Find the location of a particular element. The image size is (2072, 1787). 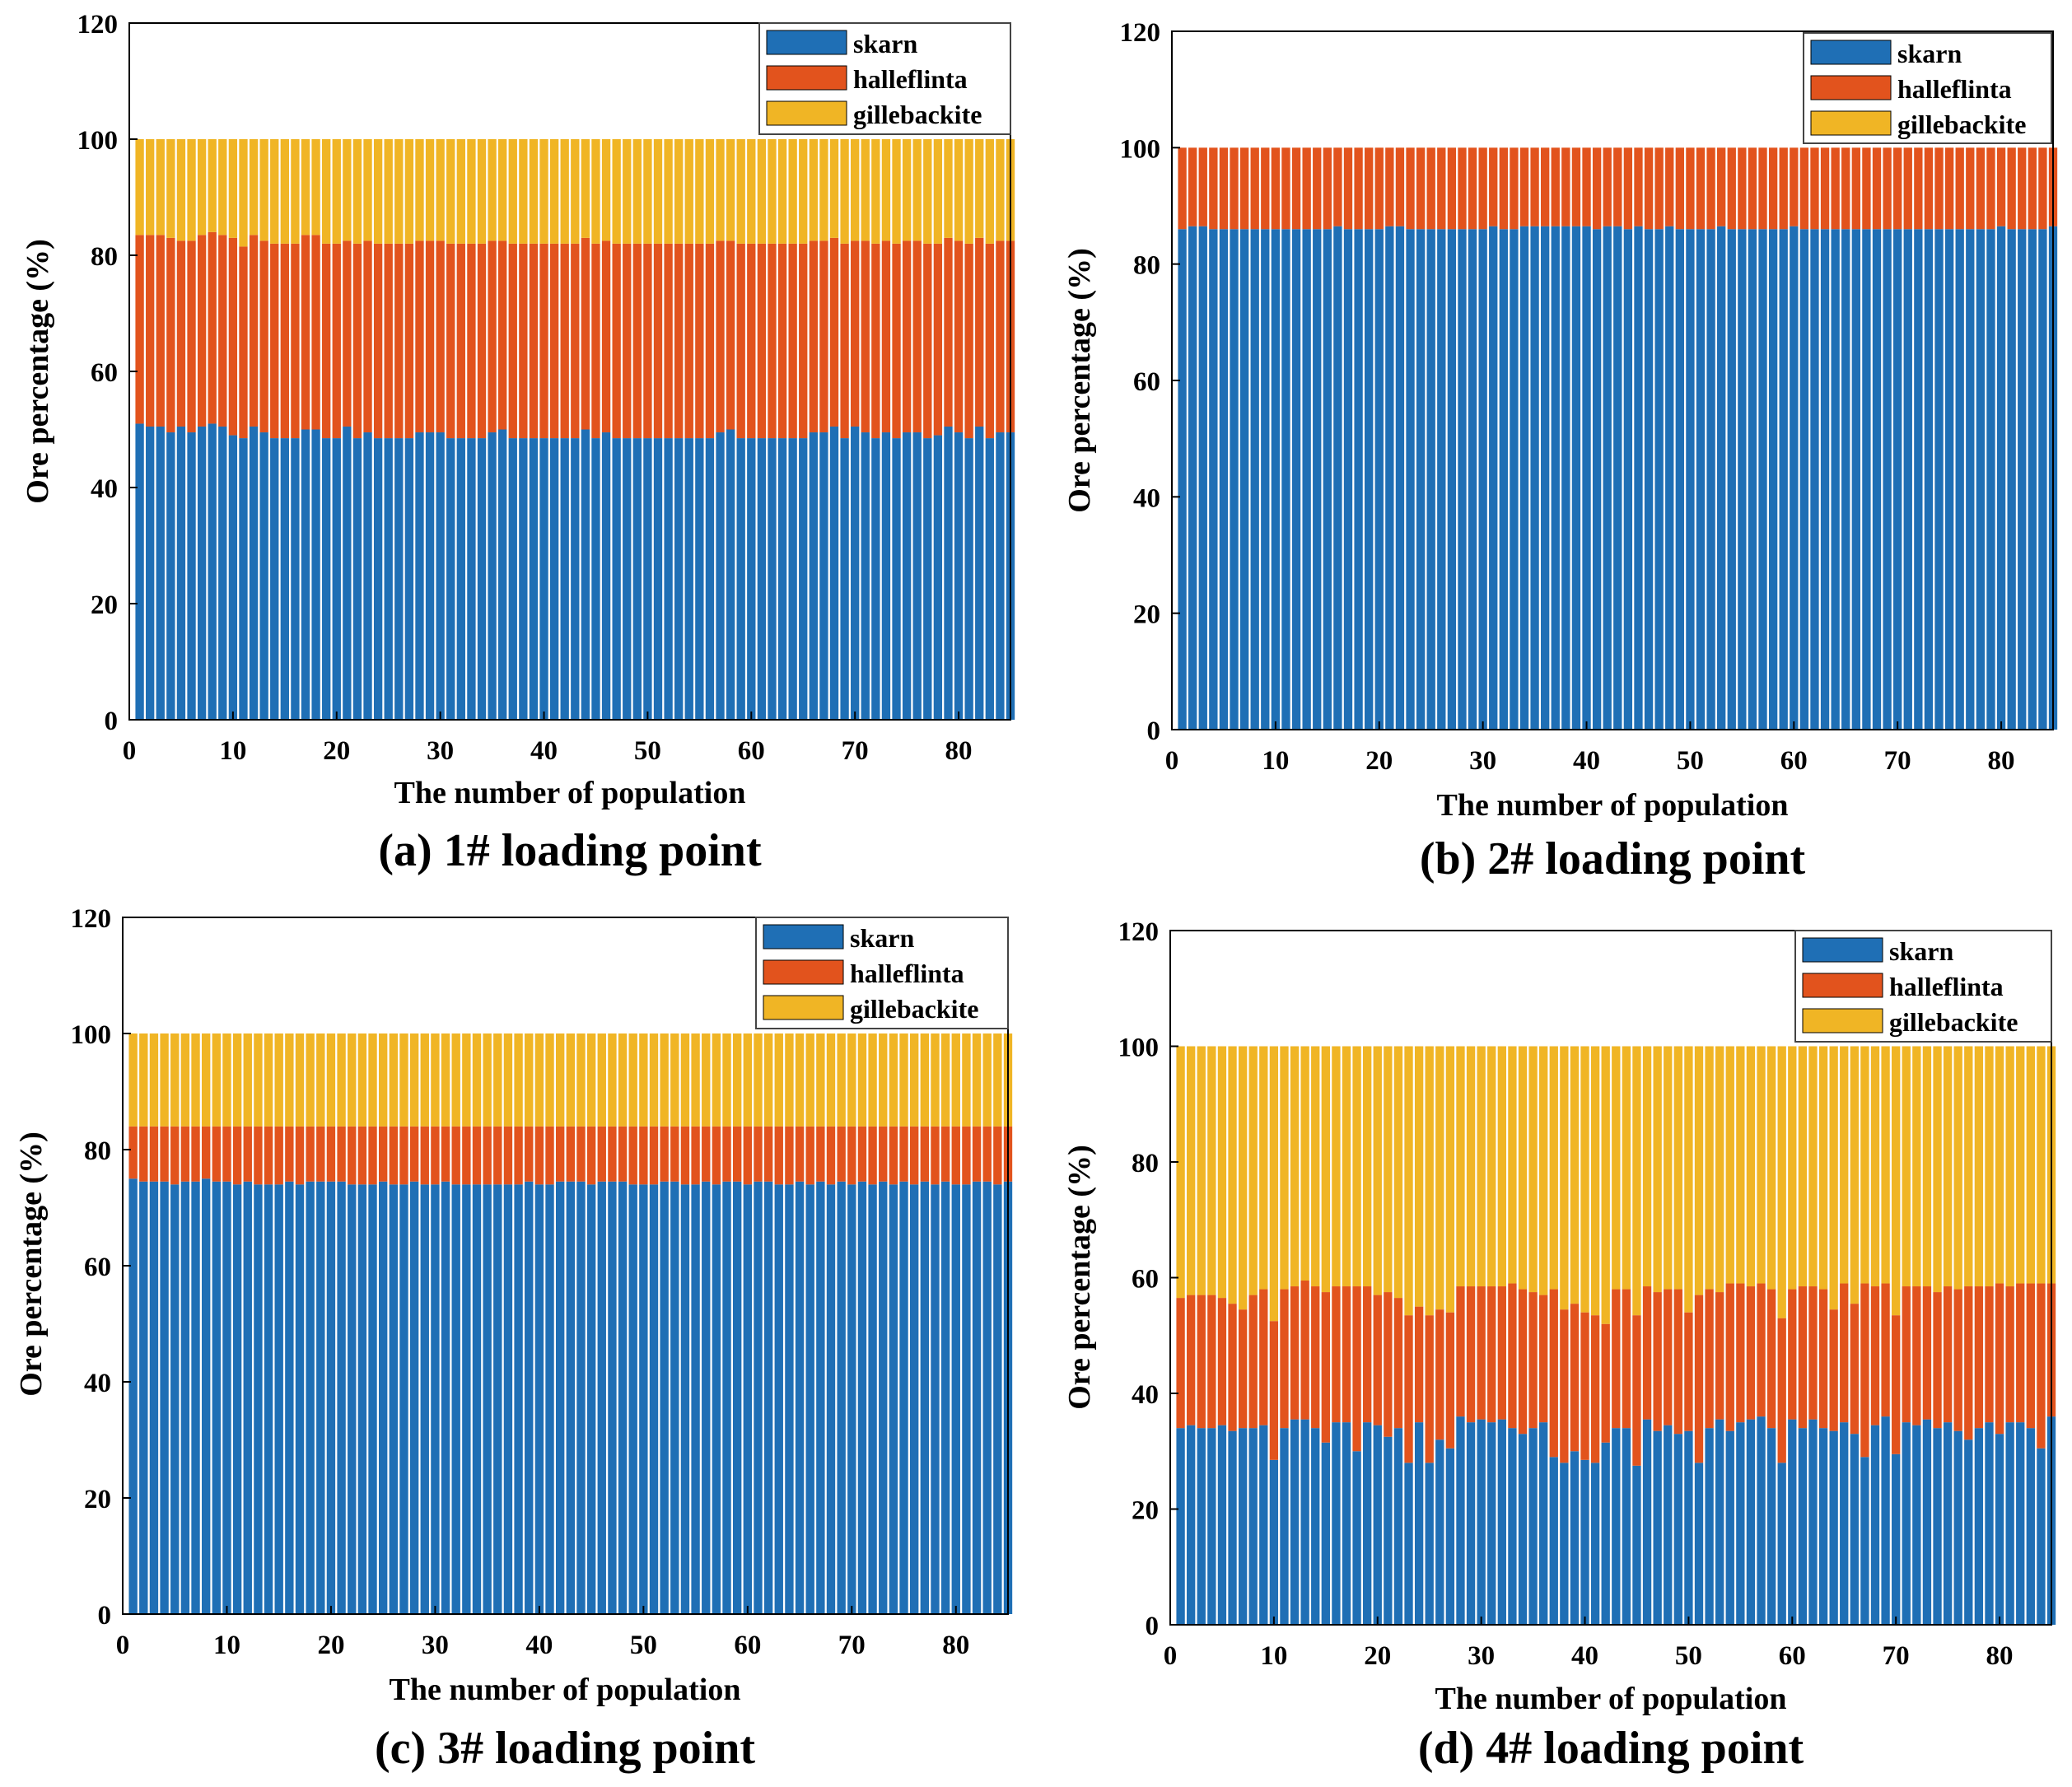

panel-c-x-tick-label-40: 40 is located at coordinates (539, 1645).